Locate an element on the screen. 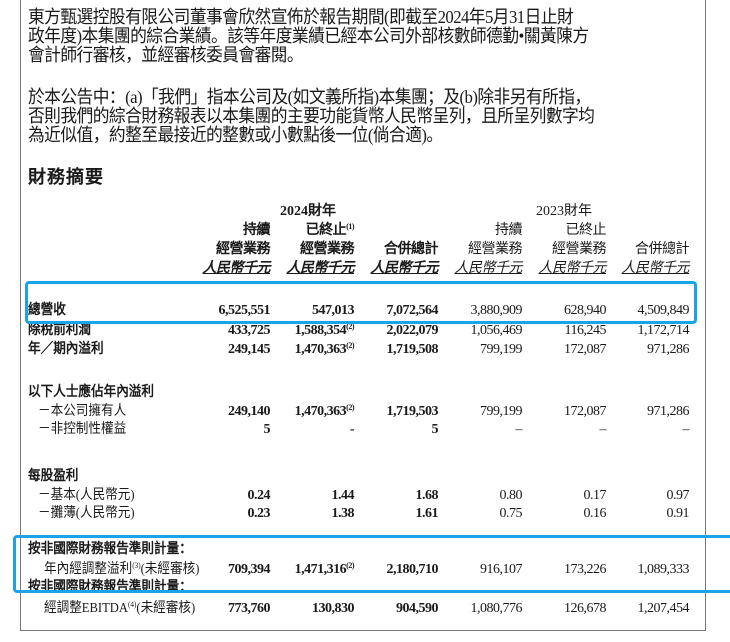 Image resolution: width=730 pixels, height=642 pixels. table-cell: 1,172,714 is located at coordinates (664, 331).